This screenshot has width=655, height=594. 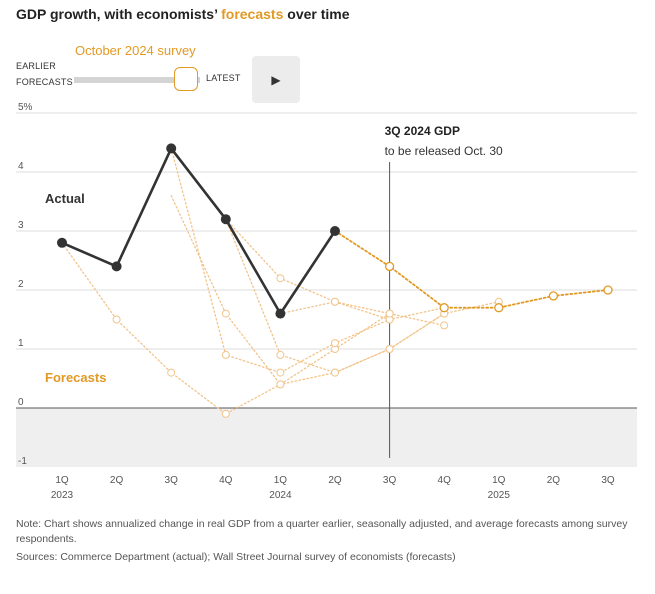 What do you see at coordinates (119, 14) in the screenshot?
I see `title-prefix: GDP growth, with economists’` at bounding box center [119, 14].